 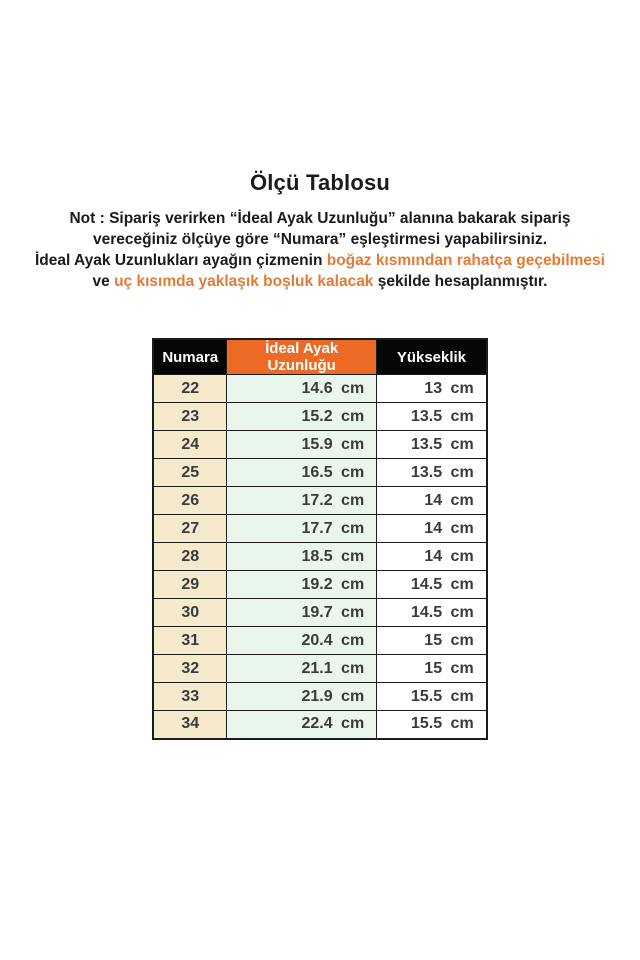 What do you see at coordinates (465, 260) in the screenshot?
I see `note-line-3-highlight: boğaz kısmından rahatça geçebilmesi` at bounding box center [465, 260].